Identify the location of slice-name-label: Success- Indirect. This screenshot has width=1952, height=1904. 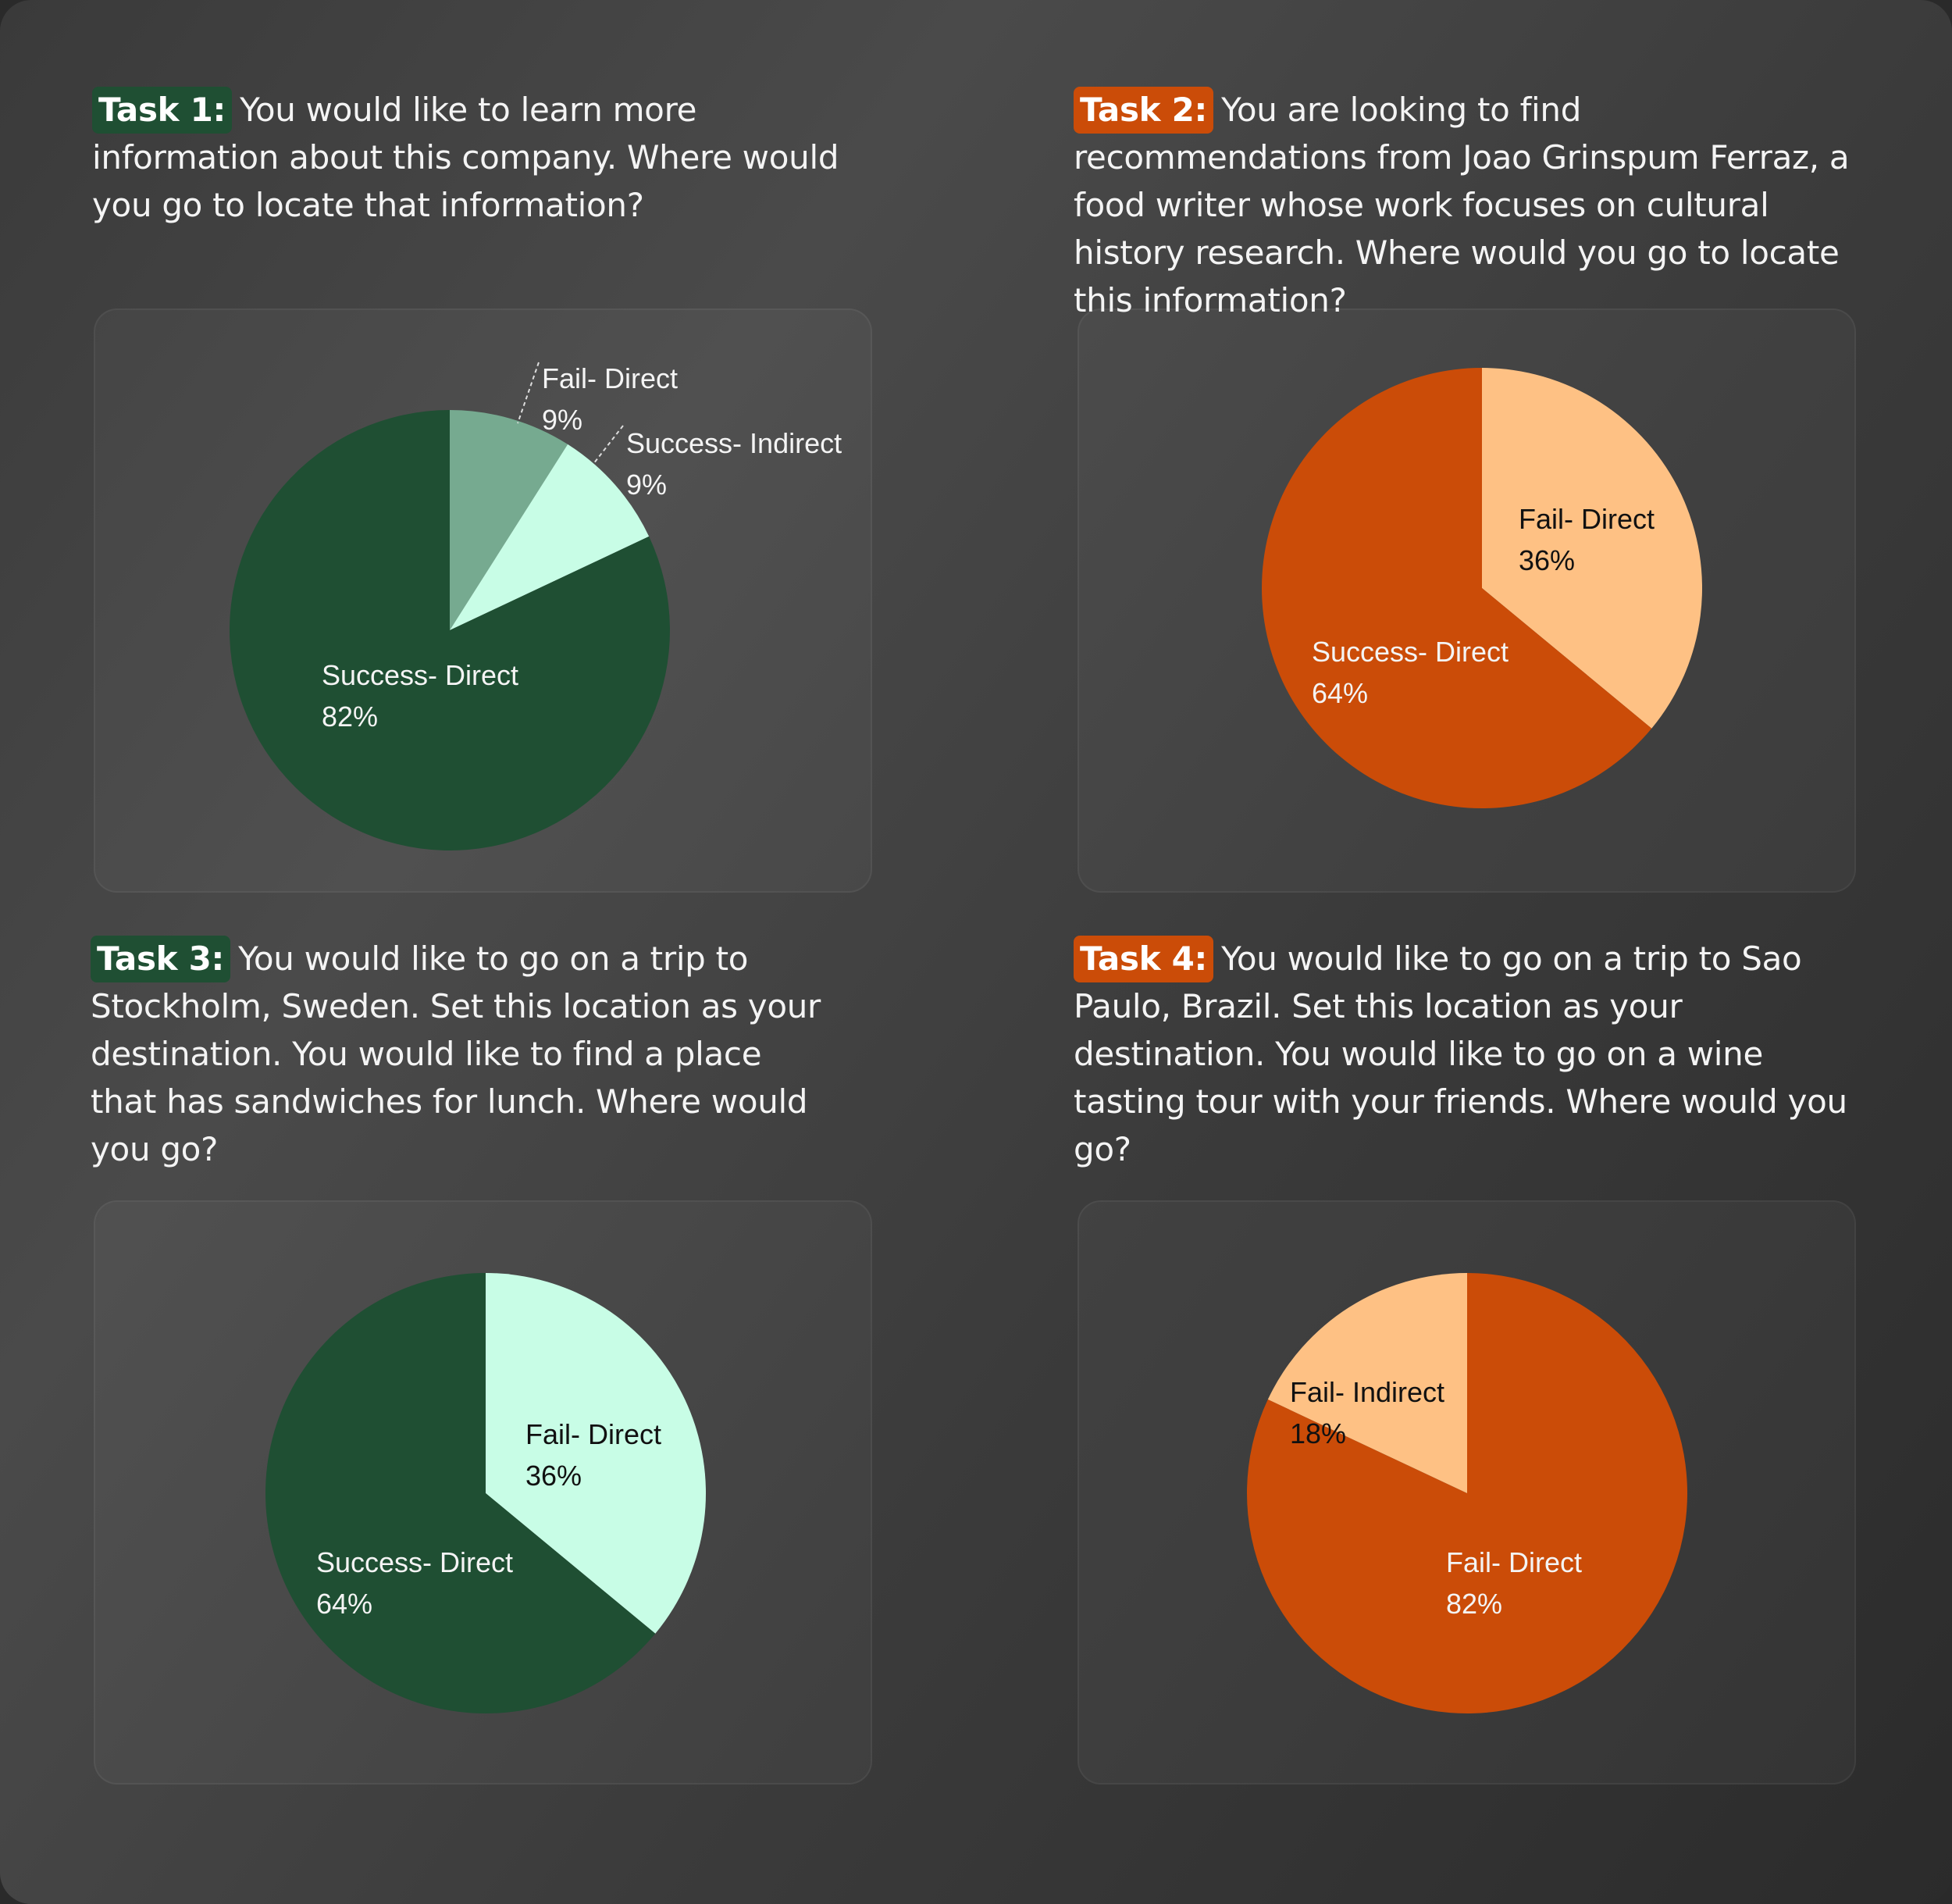
(734, 443).